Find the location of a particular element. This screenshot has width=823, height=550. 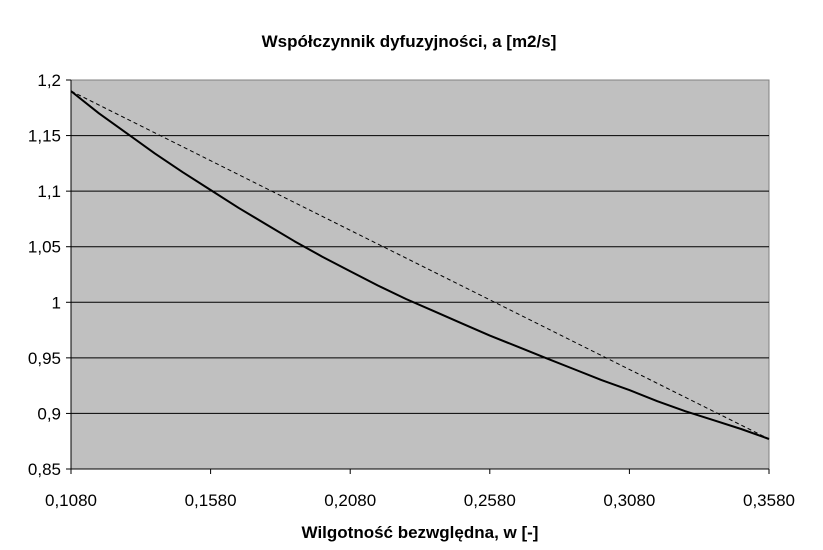

x-tick-label: 0,3580 is located at coordinates (769, 500).